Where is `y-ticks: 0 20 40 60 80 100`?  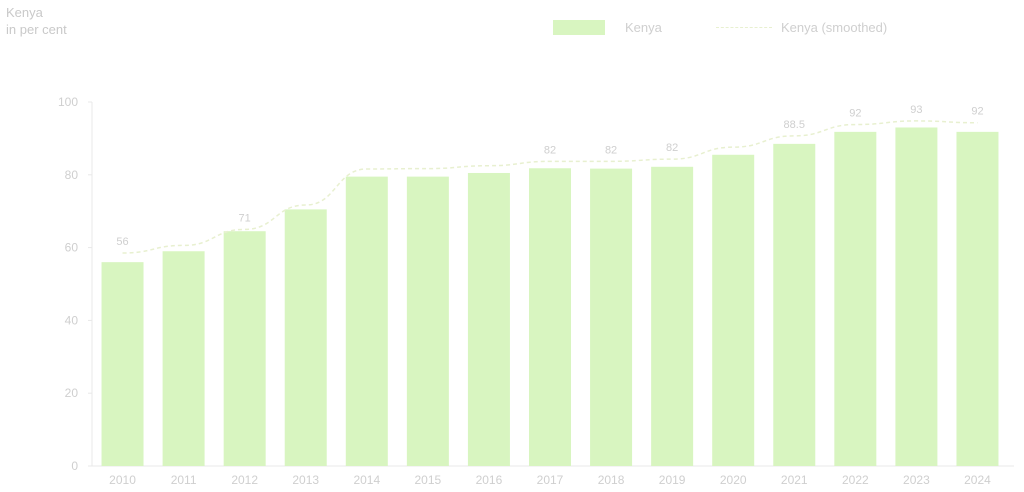 y-ticks: 0 20 40 60 80 100 is located at coordinates (75, 284).